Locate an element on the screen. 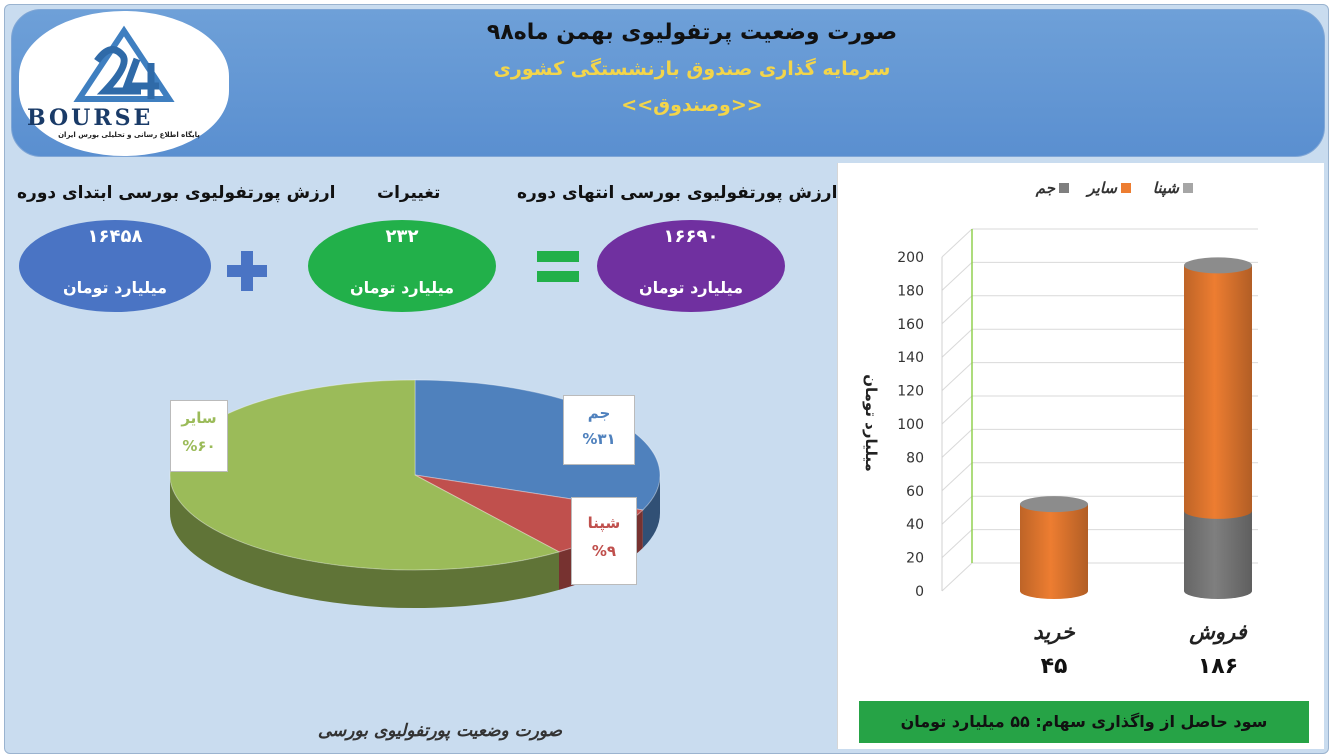  x-category-total: ۴۵ is located at coordinates (1054, 666).